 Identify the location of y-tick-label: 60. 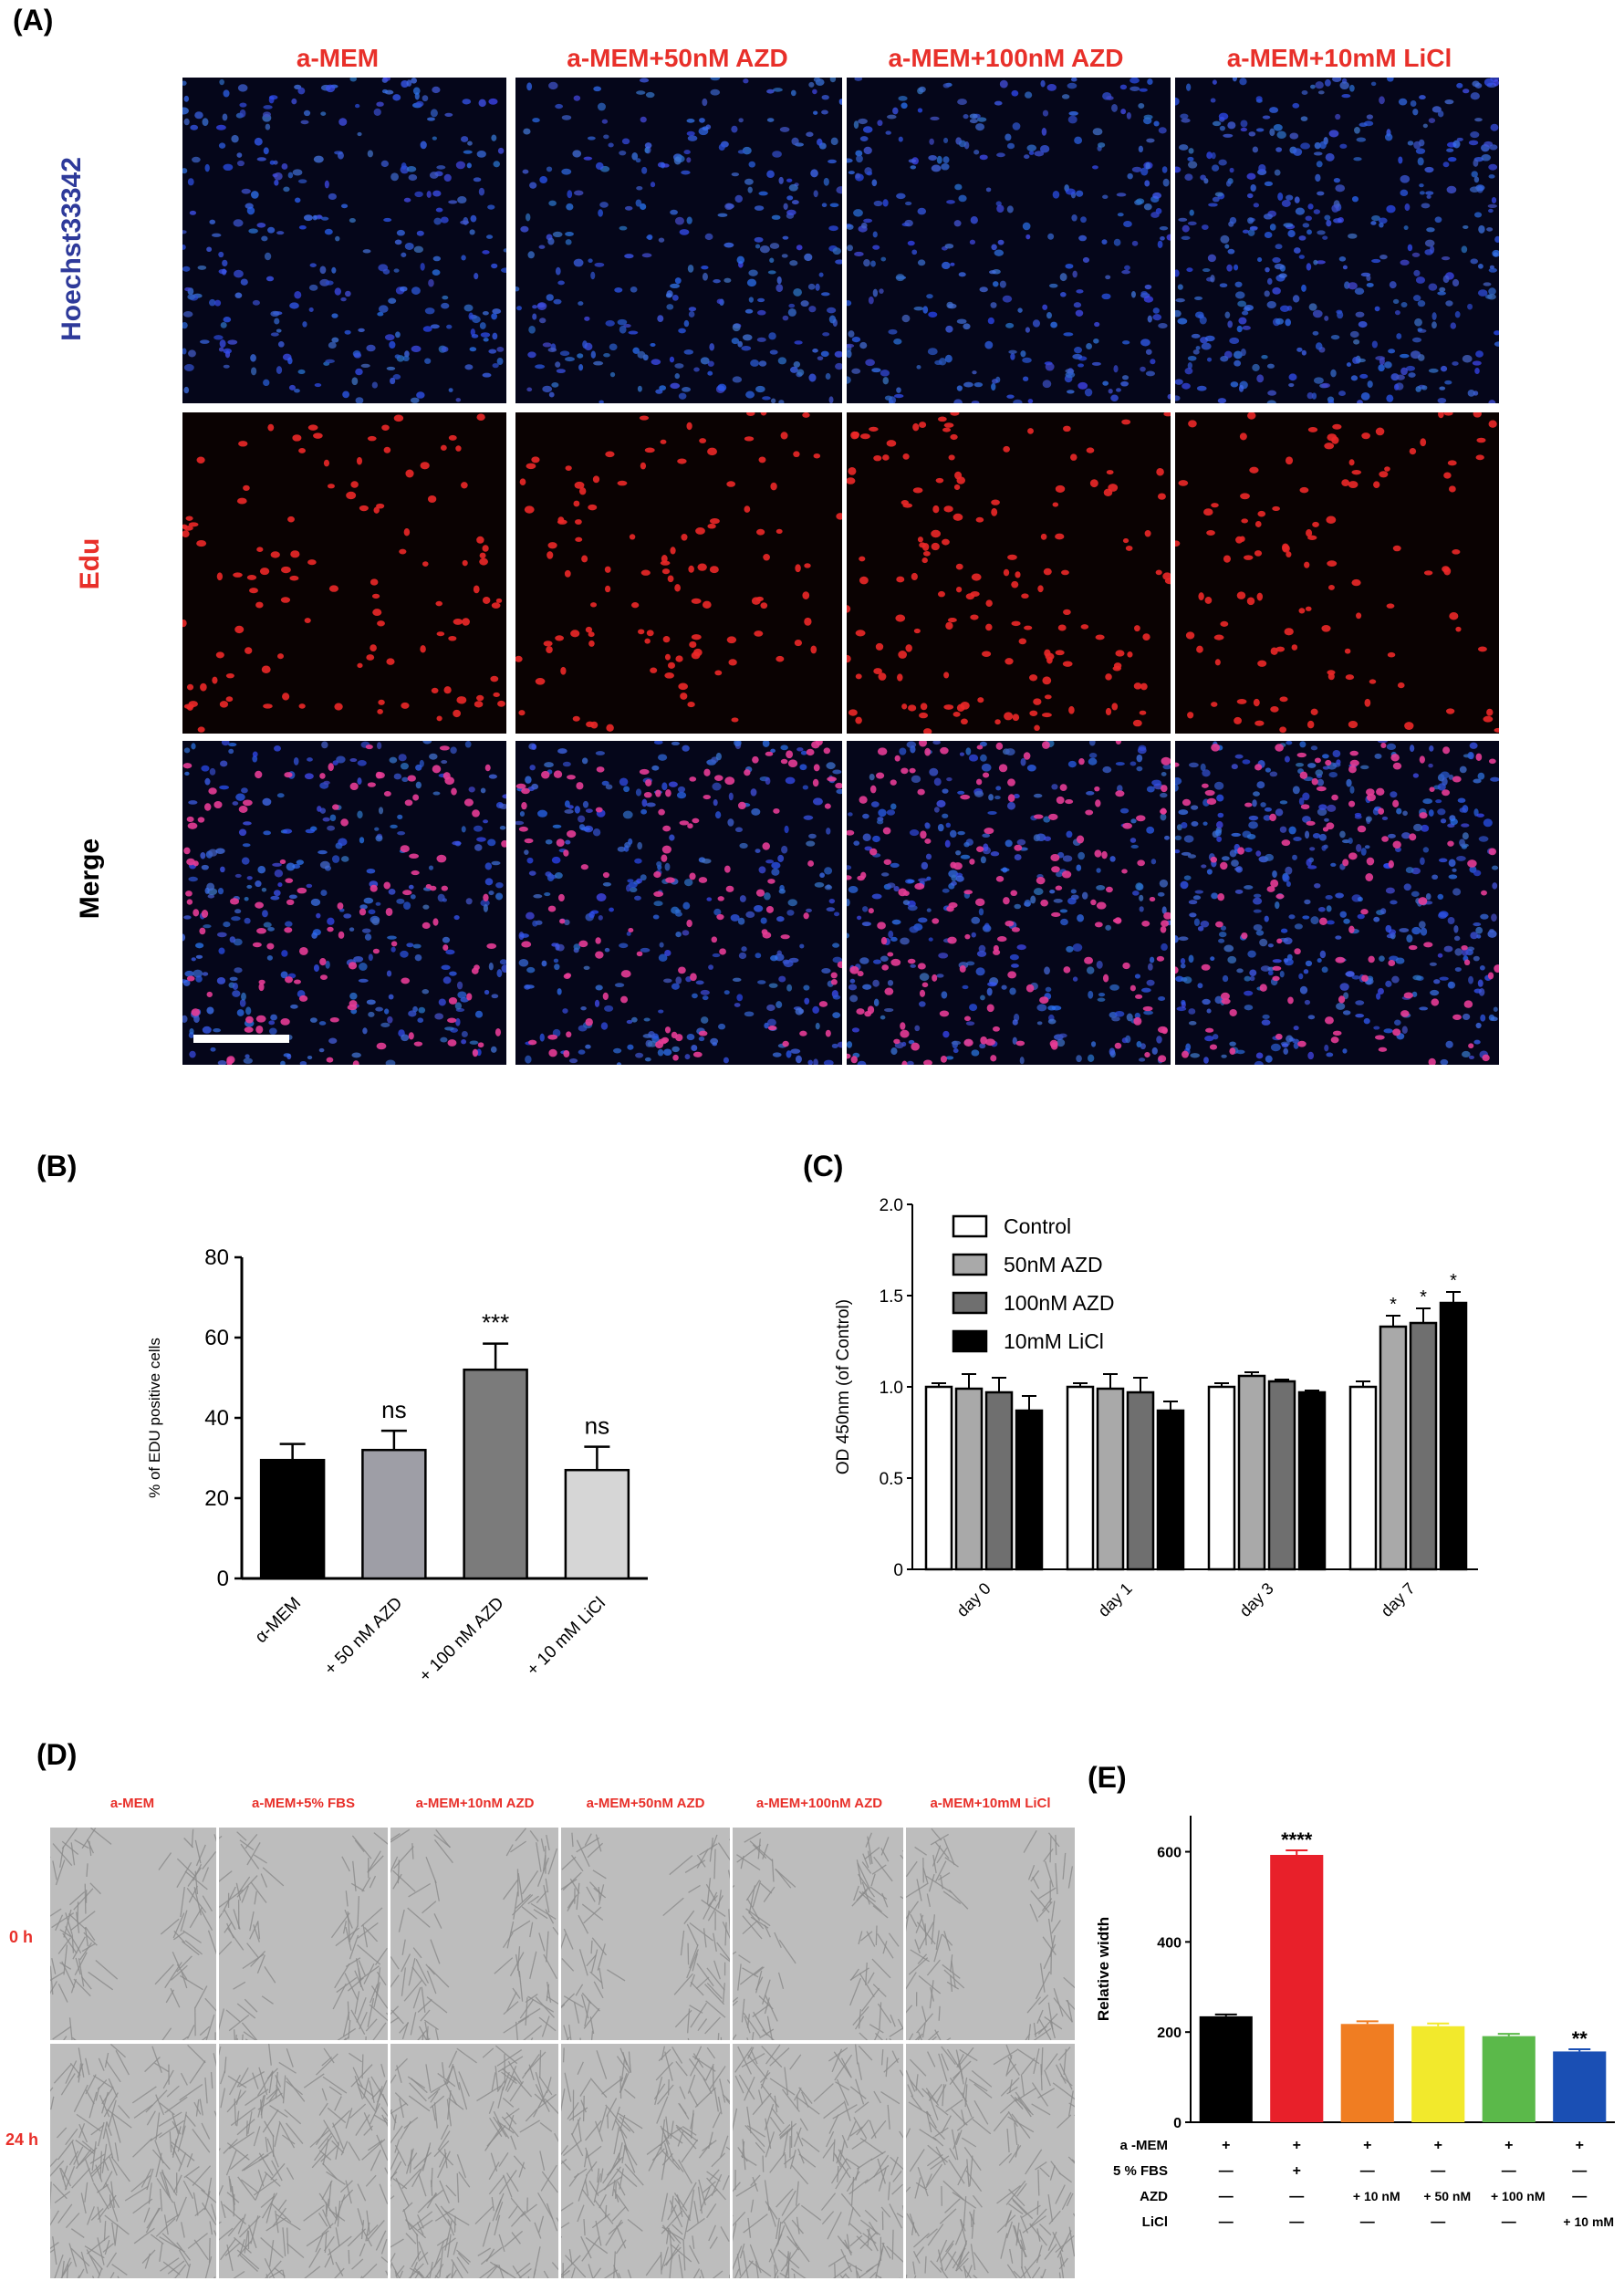
(216, 1338).